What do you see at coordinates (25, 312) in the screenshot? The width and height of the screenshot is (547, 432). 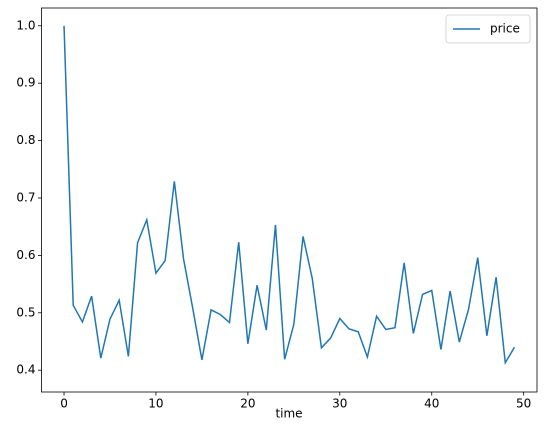 I see `y-tick-label: 0.5` at bounding box center [25, 312].